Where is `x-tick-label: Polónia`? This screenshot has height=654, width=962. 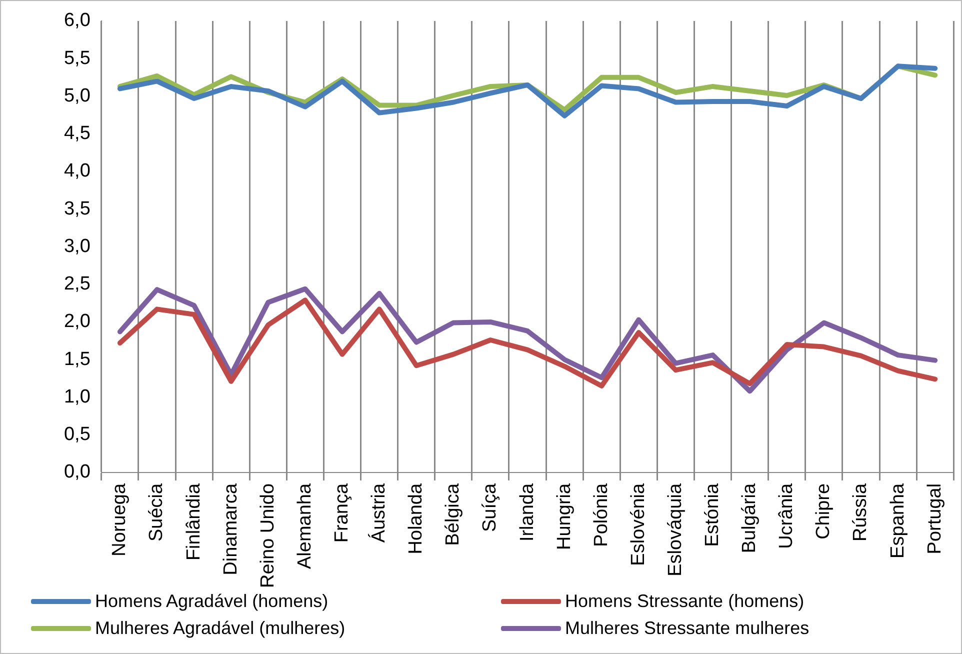 x-tick-label: Polónia is located at coordinates (601, 515).